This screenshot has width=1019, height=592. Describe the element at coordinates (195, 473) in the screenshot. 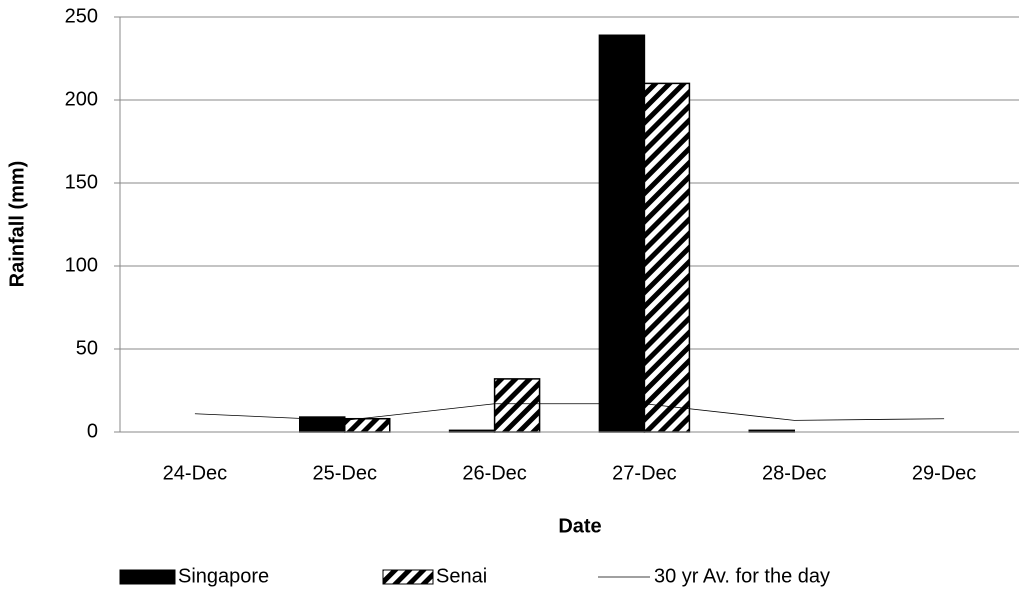

I see `x-tick-label: 24-Dec` at that location.